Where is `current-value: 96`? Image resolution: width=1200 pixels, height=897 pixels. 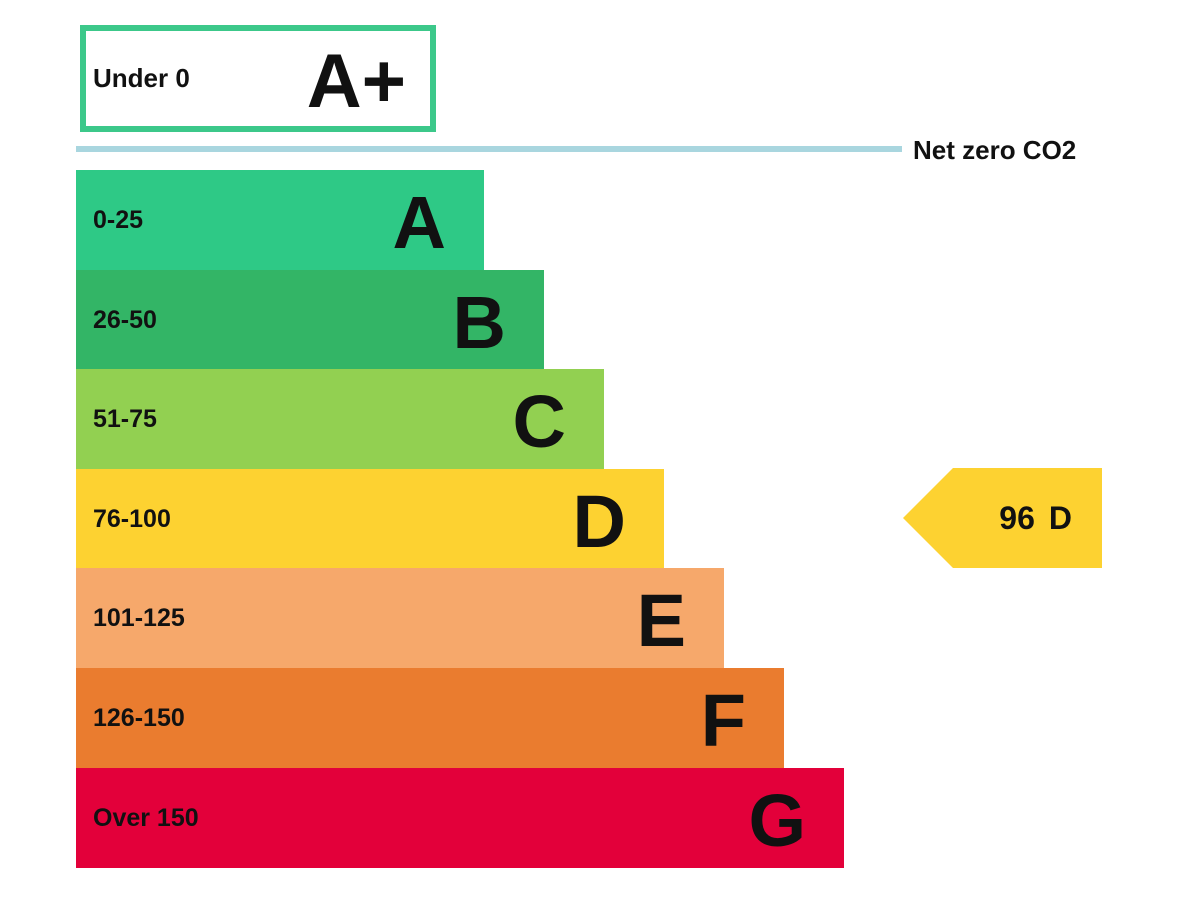
current-value: 96 is located at coordinates (1017, 518).